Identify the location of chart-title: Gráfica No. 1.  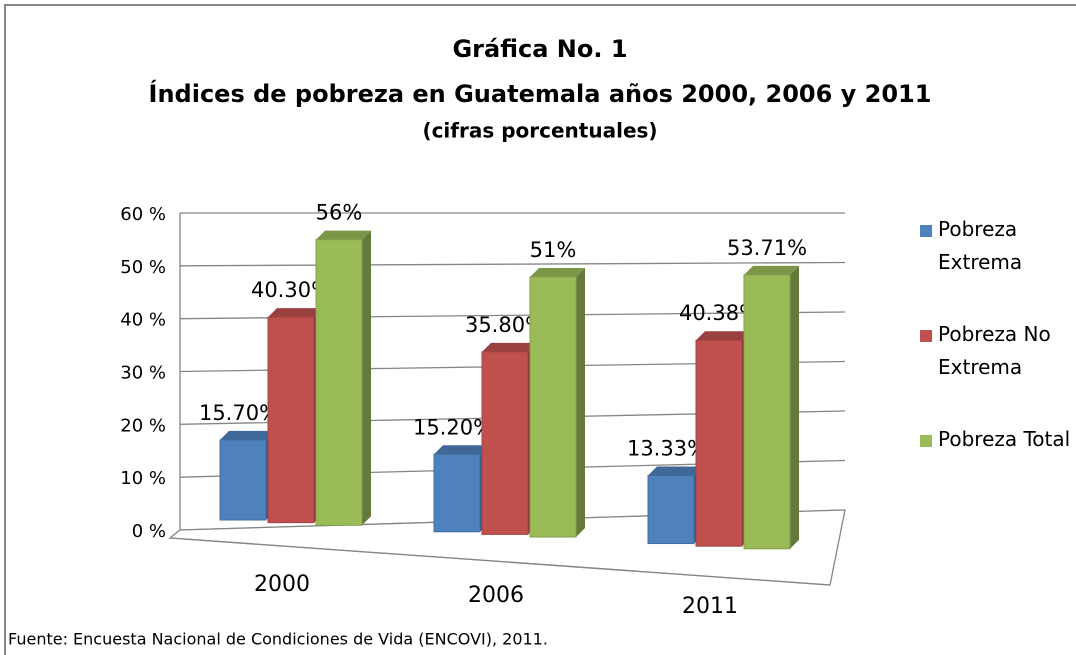
(539, 49).